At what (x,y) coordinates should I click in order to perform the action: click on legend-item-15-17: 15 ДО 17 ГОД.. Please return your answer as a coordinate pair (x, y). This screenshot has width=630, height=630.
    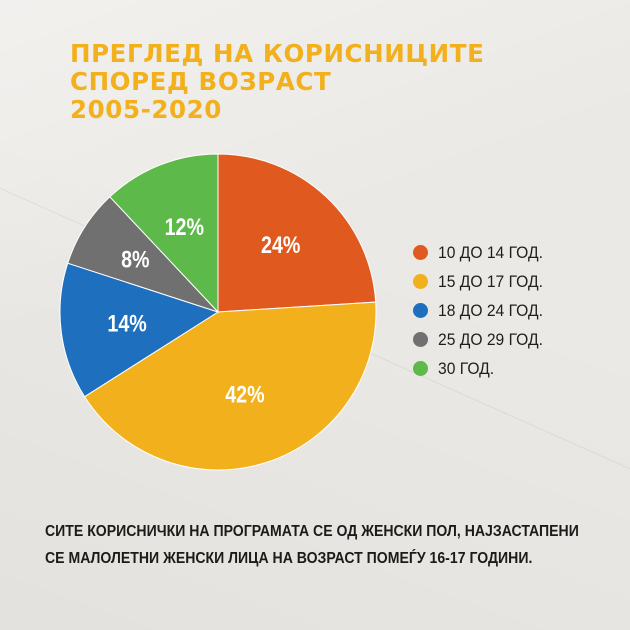
    Looking at the image, I should click on (482, 281).